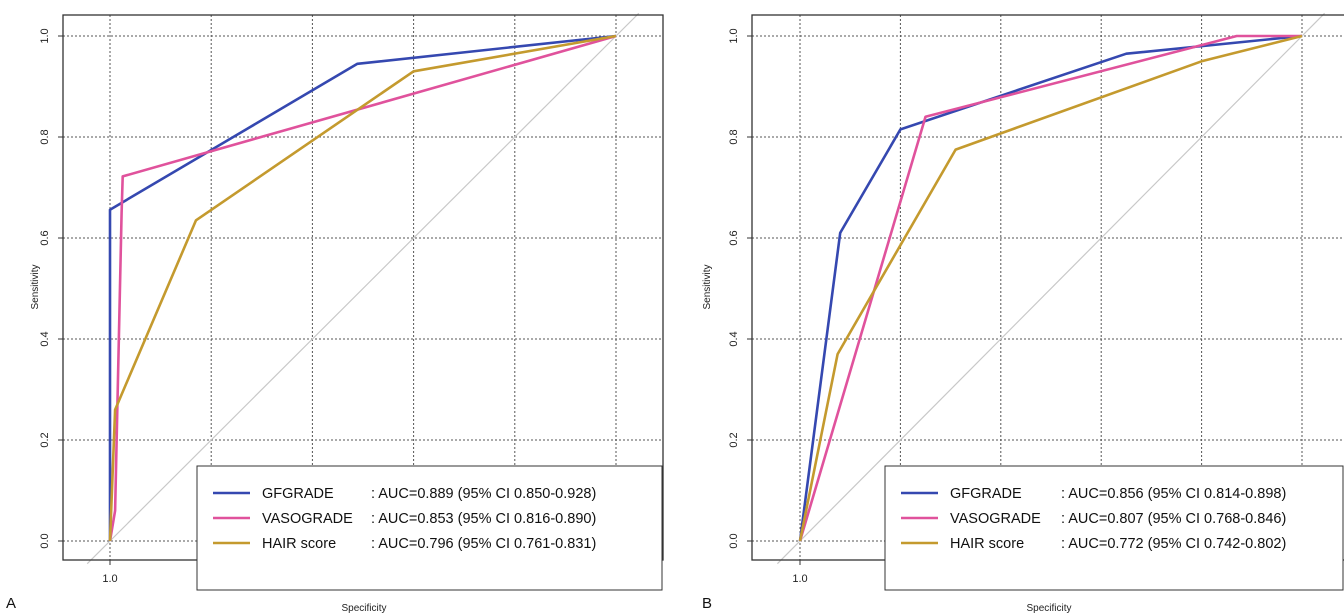  What do you see at coordinates (483, 494) in the screenshot?
I see `legend-auc-gfgrade: : AUC=0.889 (95% CI 0.850-0.928)` at bounding box center [483, 494].